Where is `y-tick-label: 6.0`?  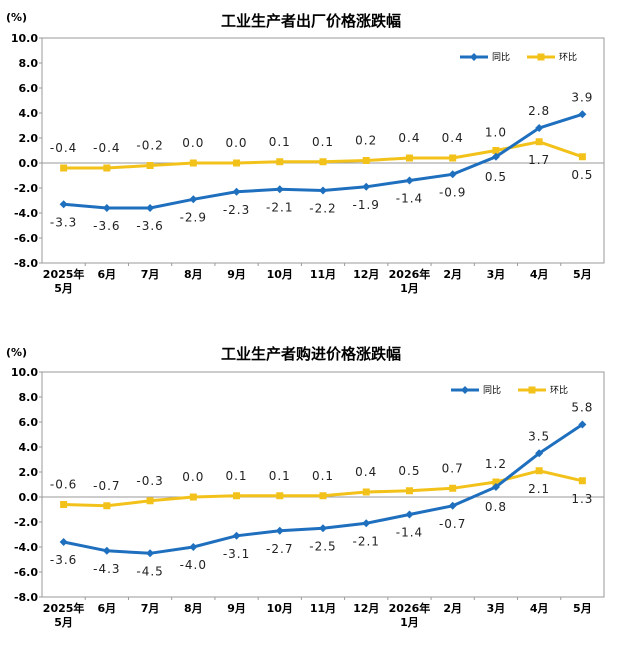
y-tick-label: 6.0 is located at coordinates (29, 88).